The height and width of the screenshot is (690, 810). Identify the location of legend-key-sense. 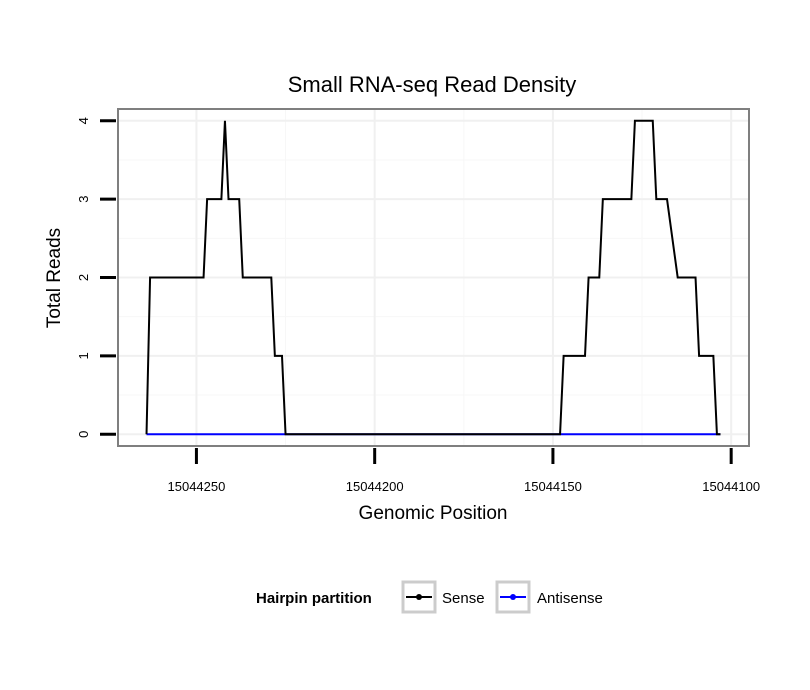
(419, 597).